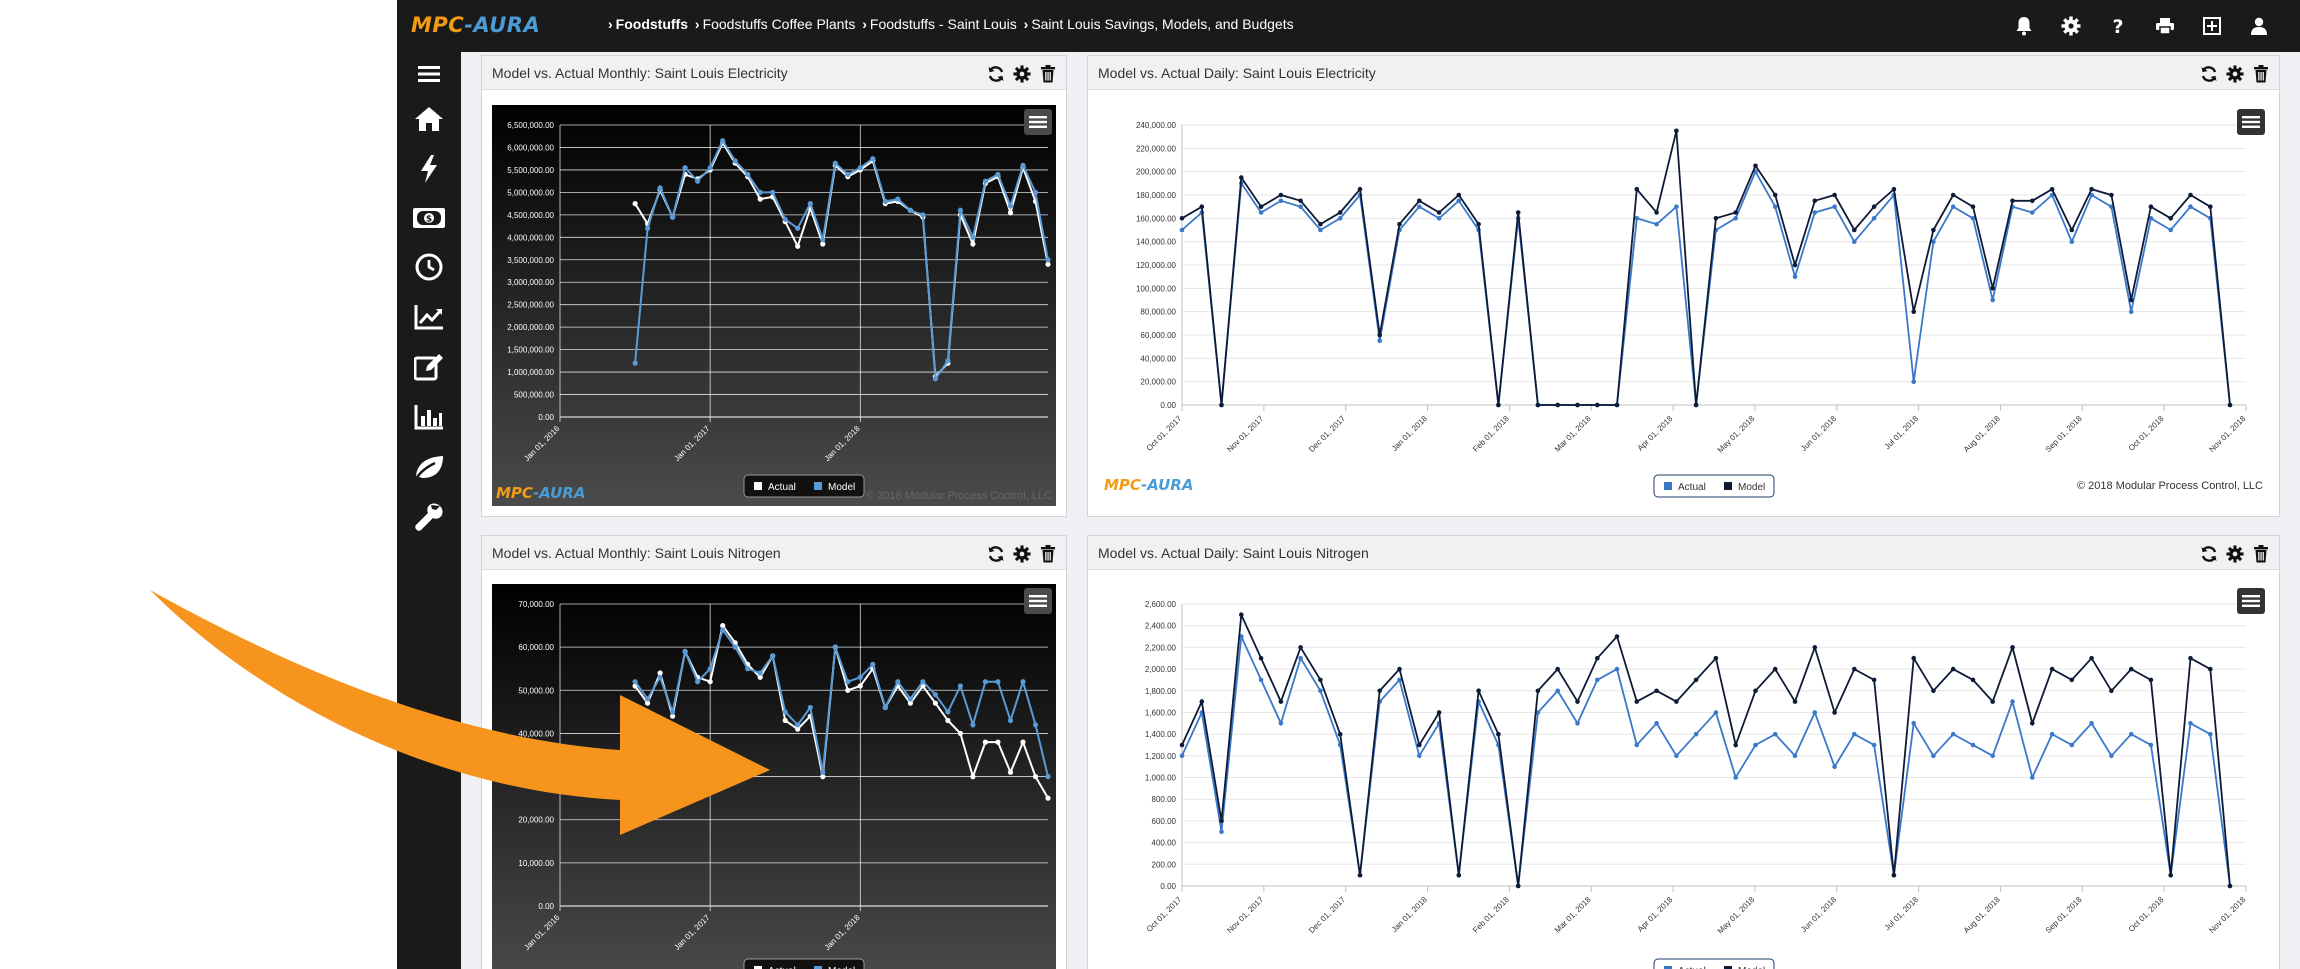 The image size is (2300, 969). Describe the element at coordinates (2258, 26) in the screenshot. I see `user-icon` at that location.